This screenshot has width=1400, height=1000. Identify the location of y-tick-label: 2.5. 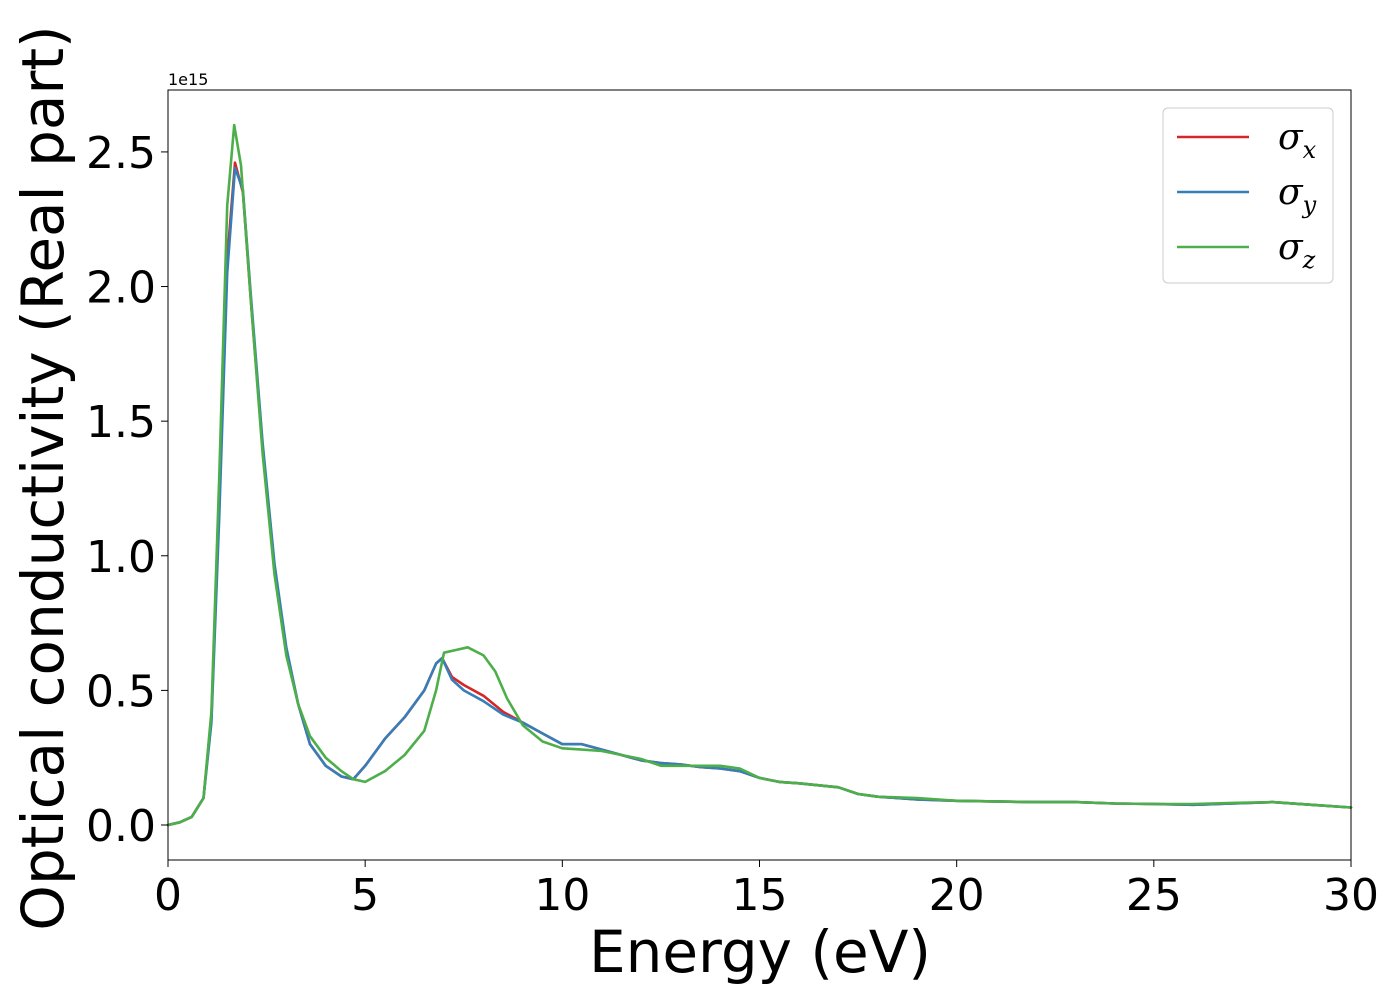
(121, 153).